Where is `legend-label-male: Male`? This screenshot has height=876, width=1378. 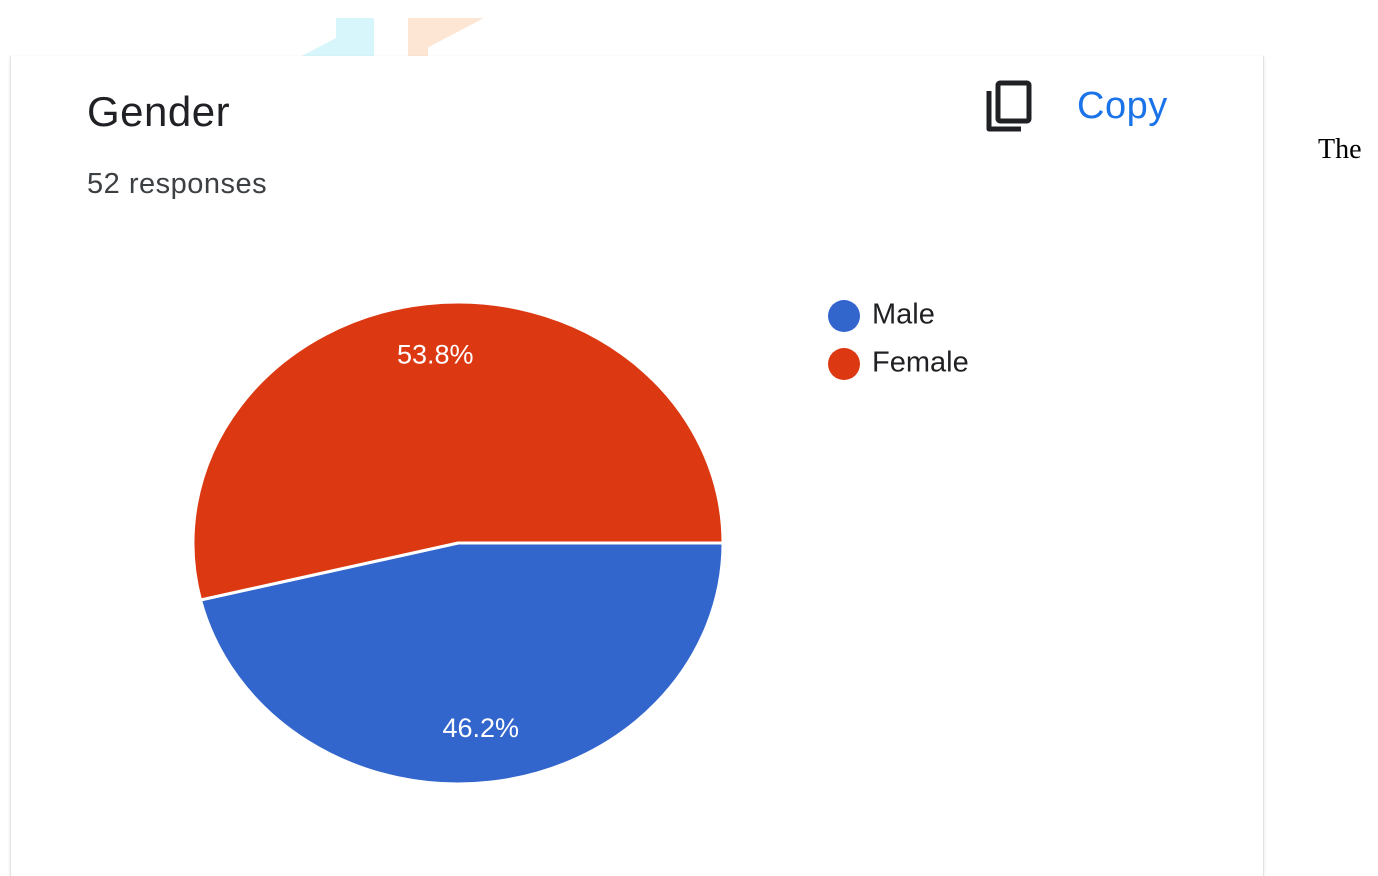 legend-label-male: Male is located at coordinates (903, 315).